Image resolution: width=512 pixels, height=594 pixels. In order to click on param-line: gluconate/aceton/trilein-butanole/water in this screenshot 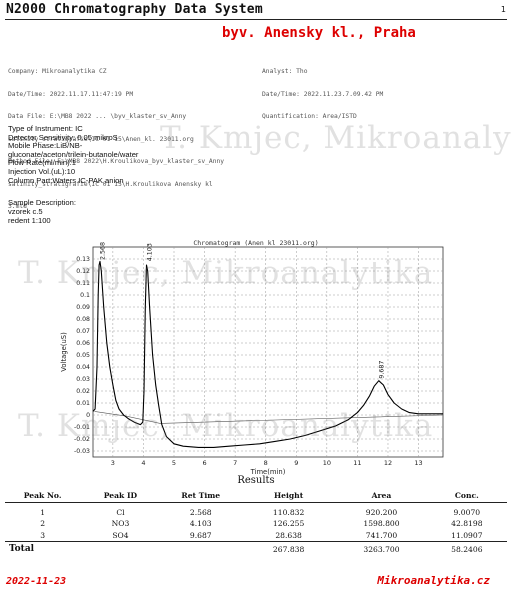, I will do `click(73, 154)`.